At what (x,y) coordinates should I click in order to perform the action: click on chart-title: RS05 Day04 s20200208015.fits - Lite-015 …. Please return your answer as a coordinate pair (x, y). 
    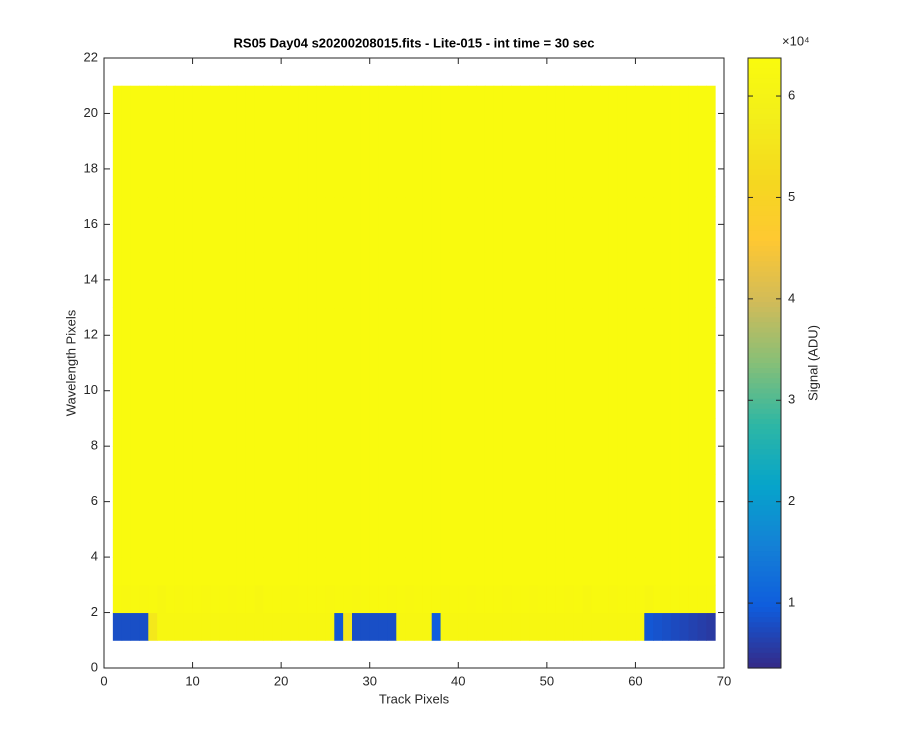
    Looking at the image, I should click on (414, 42).